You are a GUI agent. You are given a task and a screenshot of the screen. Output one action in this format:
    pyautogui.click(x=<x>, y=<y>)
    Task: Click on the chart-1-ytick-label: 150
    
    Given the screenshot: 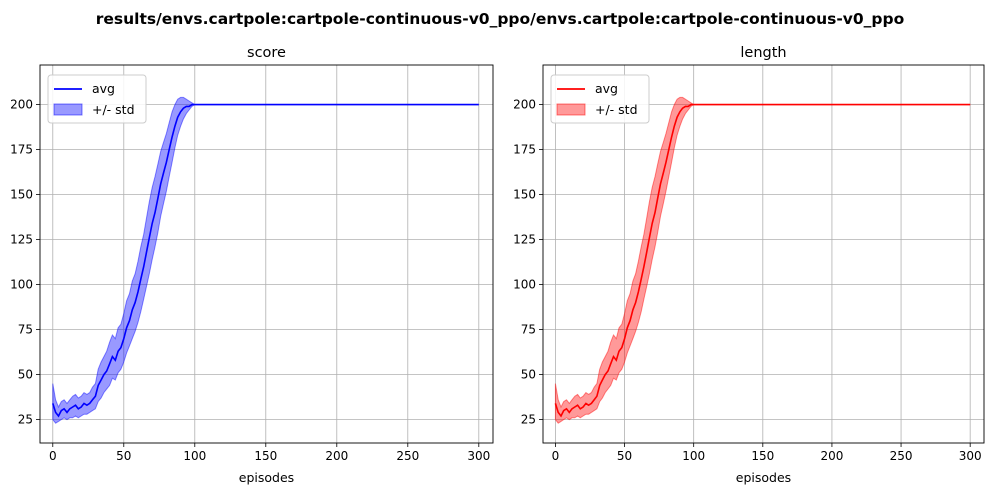 What is the action you would take?
    pyautogui.click(x=524, y=195)
    